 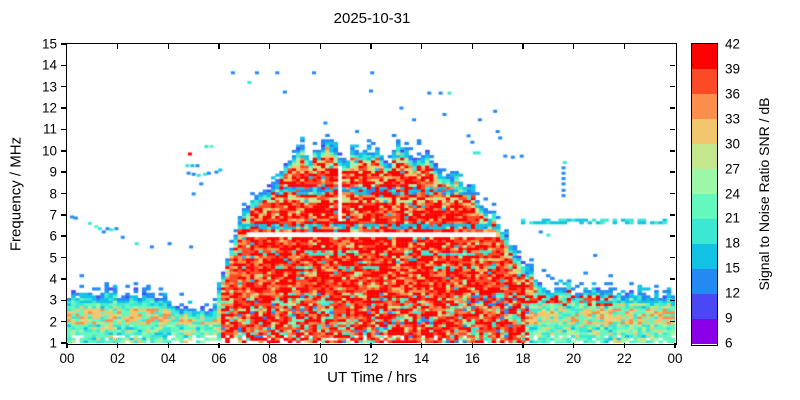 What do you see at coordinates (422, 358) in the screenshot?
I see `x-tick-label: 14` at bounding box center [422, 358].